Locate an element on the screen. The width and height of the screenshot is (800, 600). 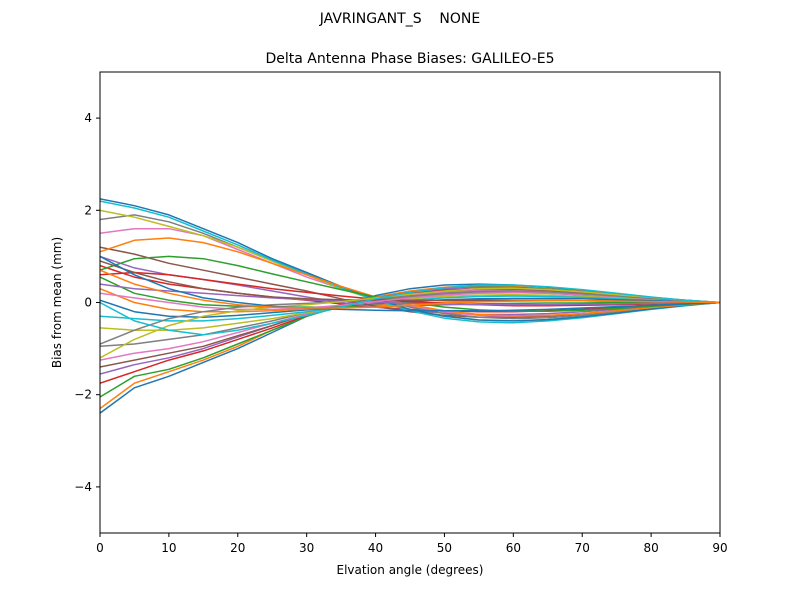
y-axis-label: Bias from mean (mm) is located at coordinates (57, 302).